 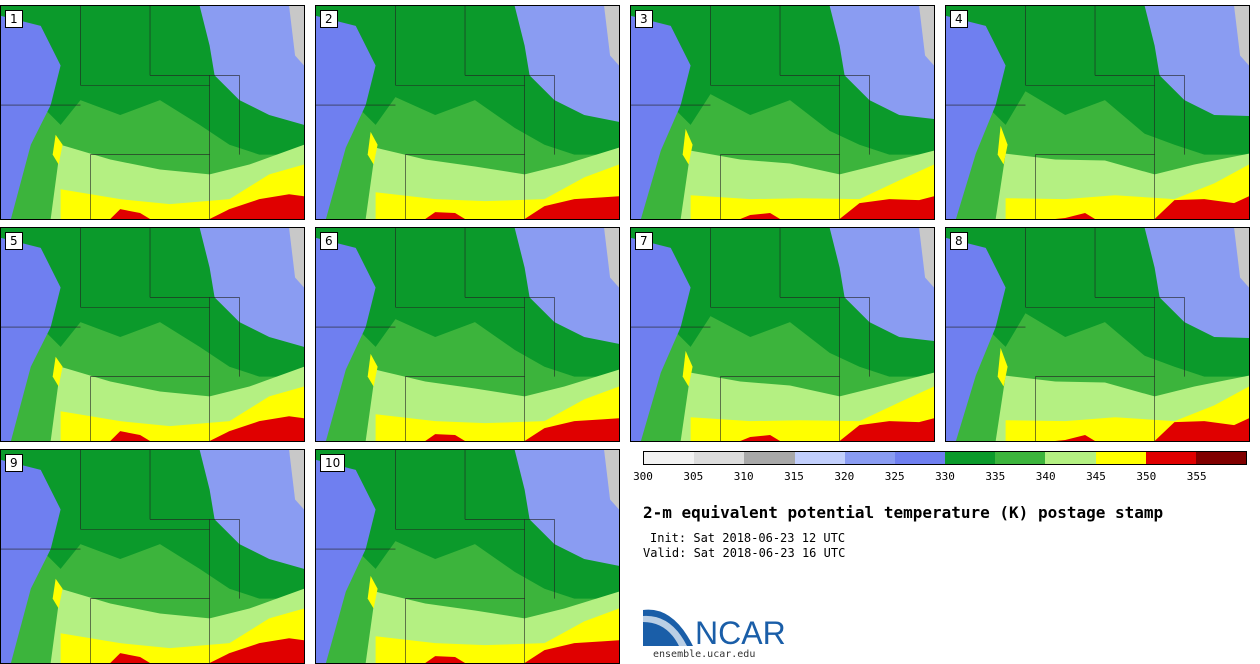 What do you see at coordinates (644, 241) in the screenshot?
I see `member-number-label: 7` at bounding box center [644, 241].